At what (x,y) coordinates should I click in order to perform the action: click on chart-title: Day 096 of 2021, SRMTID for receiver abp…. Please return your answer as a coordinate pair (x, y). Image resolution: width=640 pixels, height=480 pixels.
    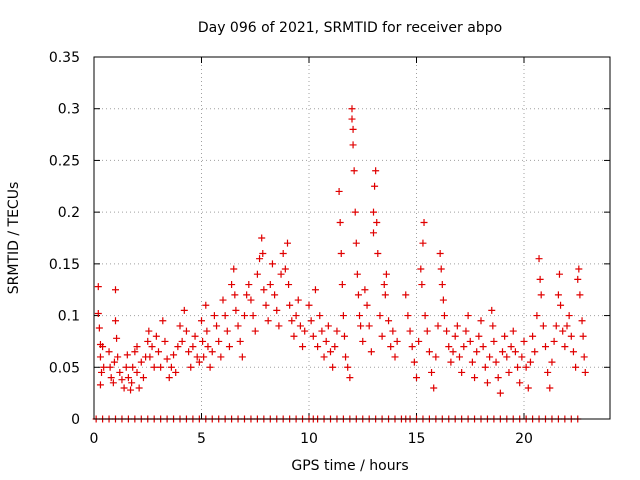
    Looking at the image, I should click on (350, 28).